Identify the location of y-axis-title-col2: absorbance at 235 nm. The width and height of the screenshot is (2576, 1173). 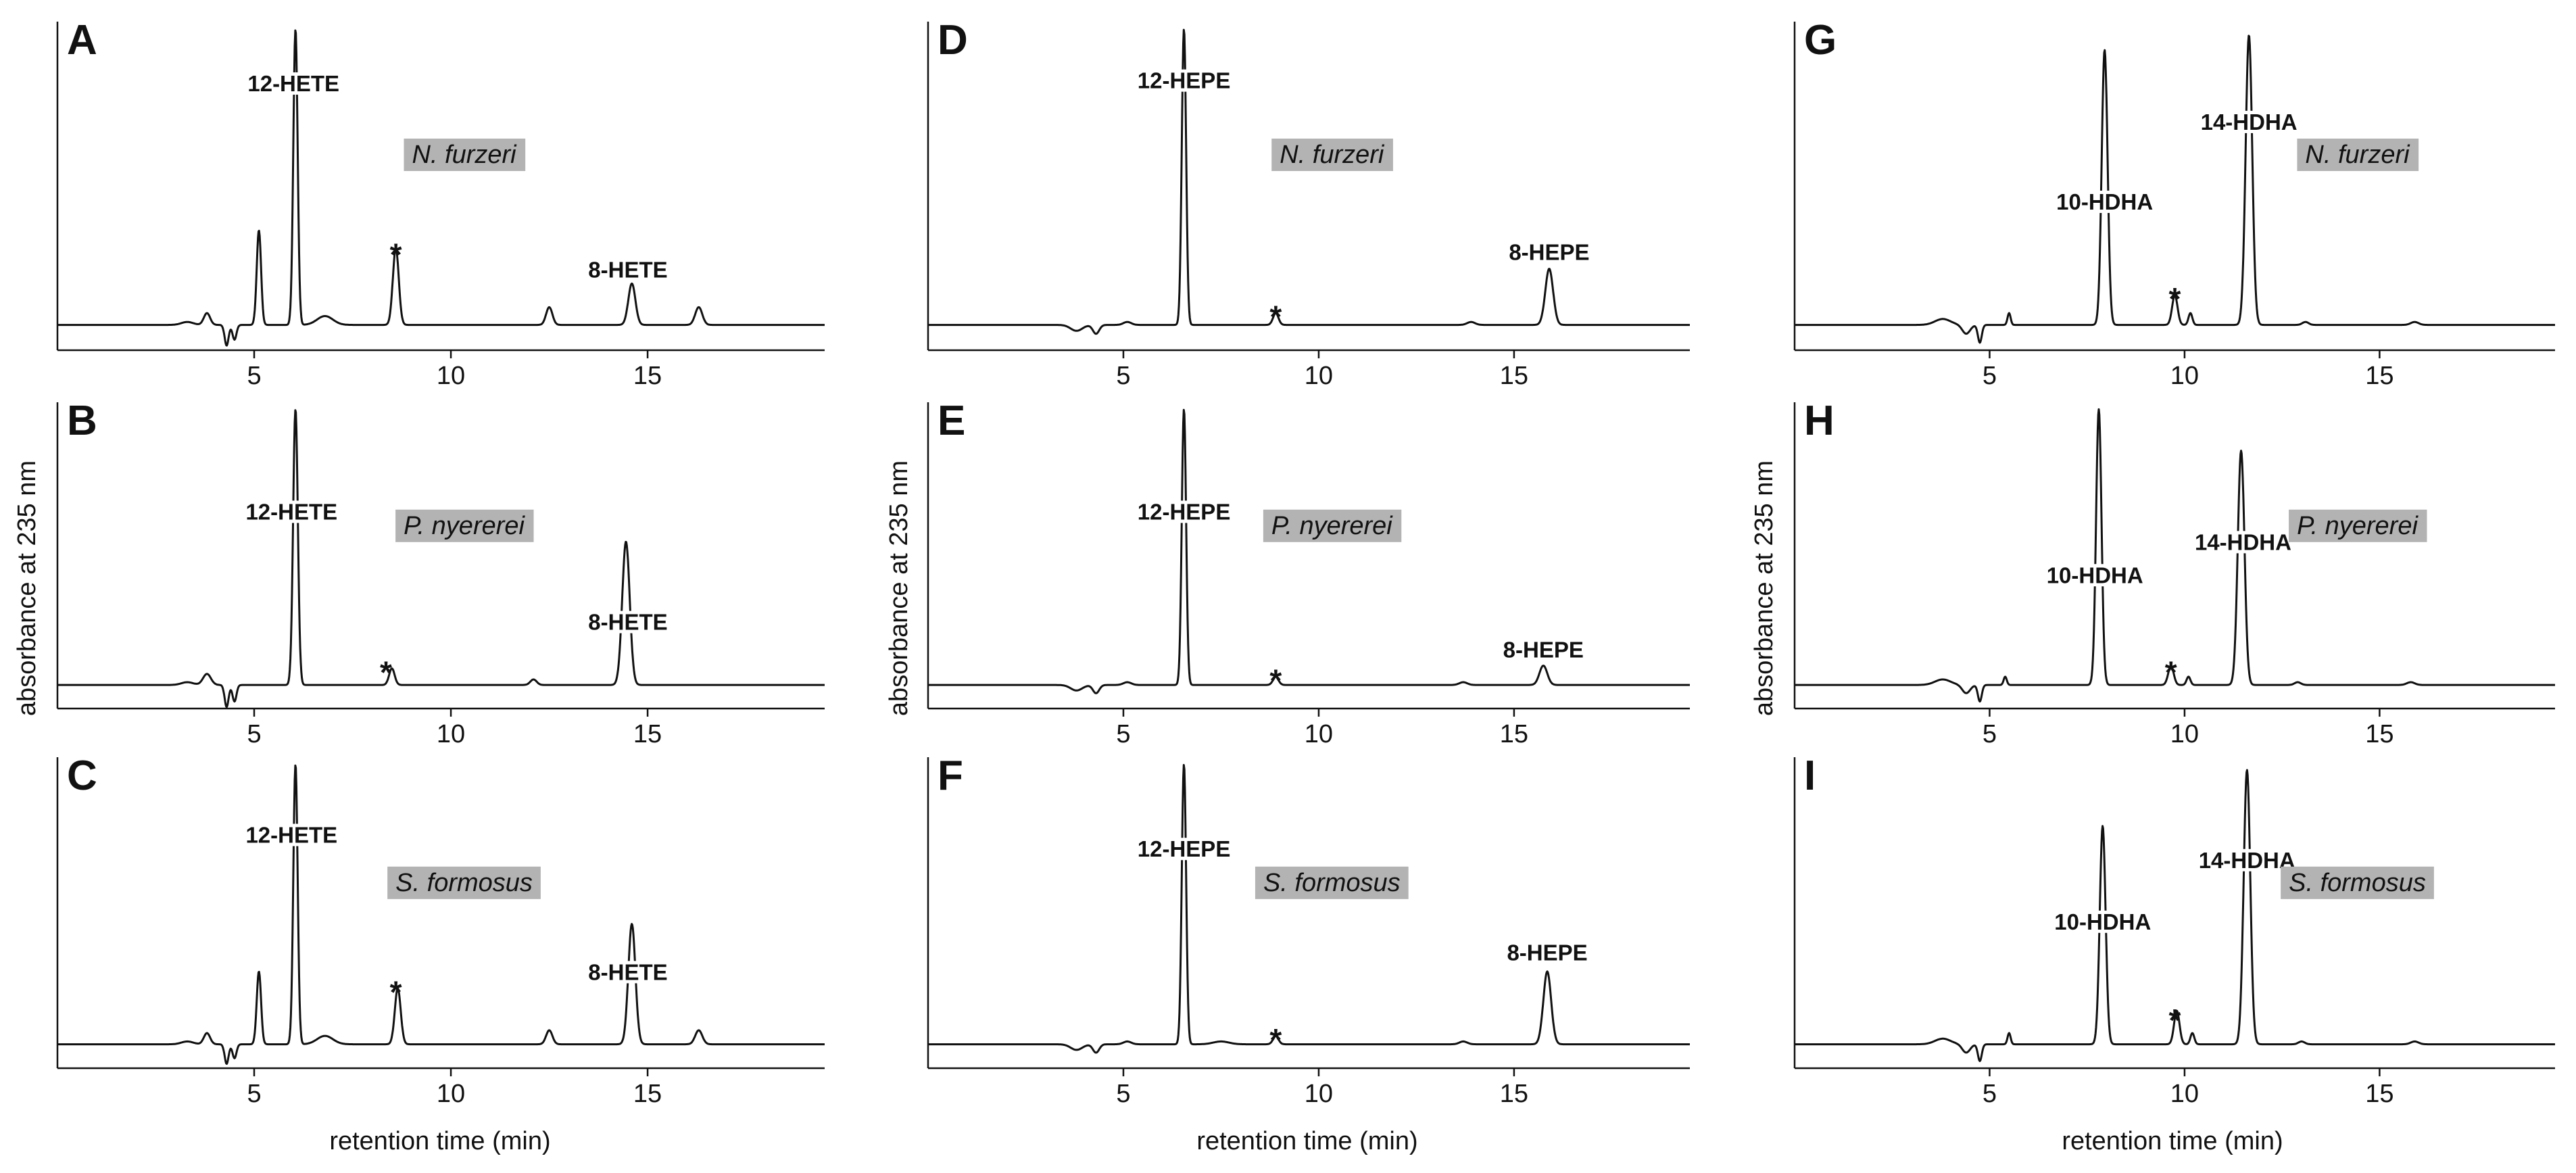
(899, 588).